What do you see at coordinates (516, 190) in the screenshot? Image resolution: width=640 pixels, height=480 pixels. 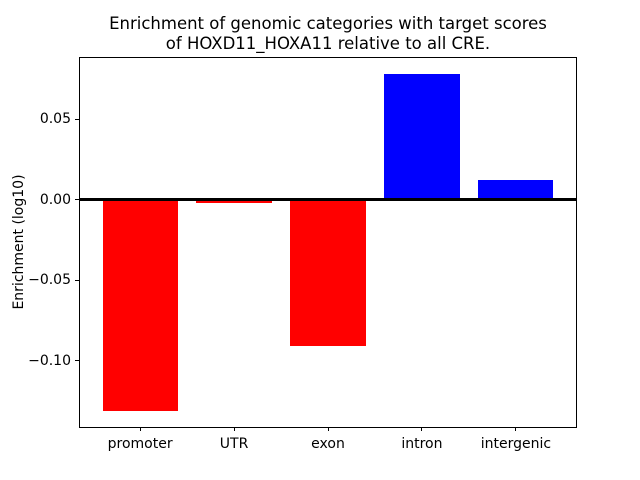 I see `bar-intergenic` at bounding box center [516, 190].